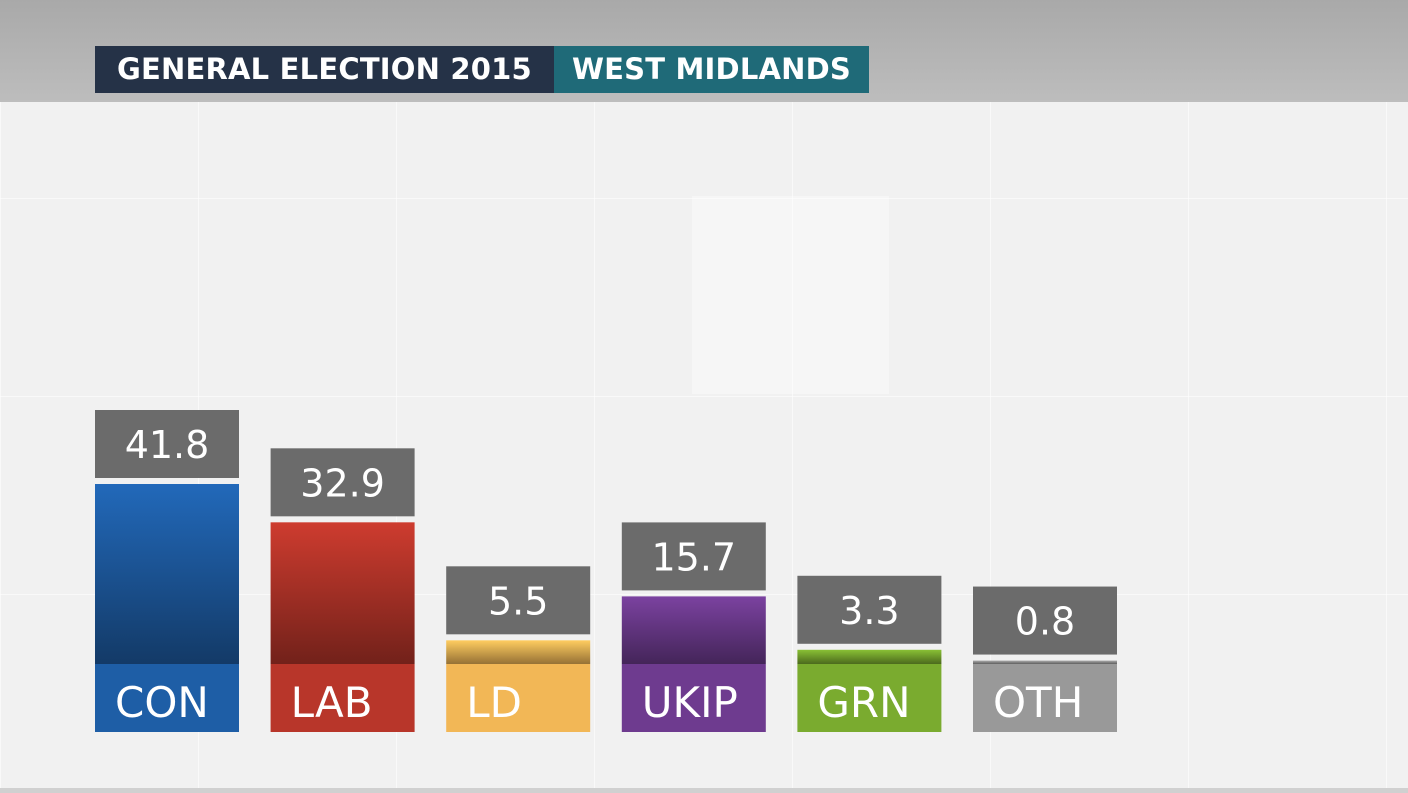  Describe the element at coordinates (693, 630) in the screenshot. I see `bar-ukip` at that location.